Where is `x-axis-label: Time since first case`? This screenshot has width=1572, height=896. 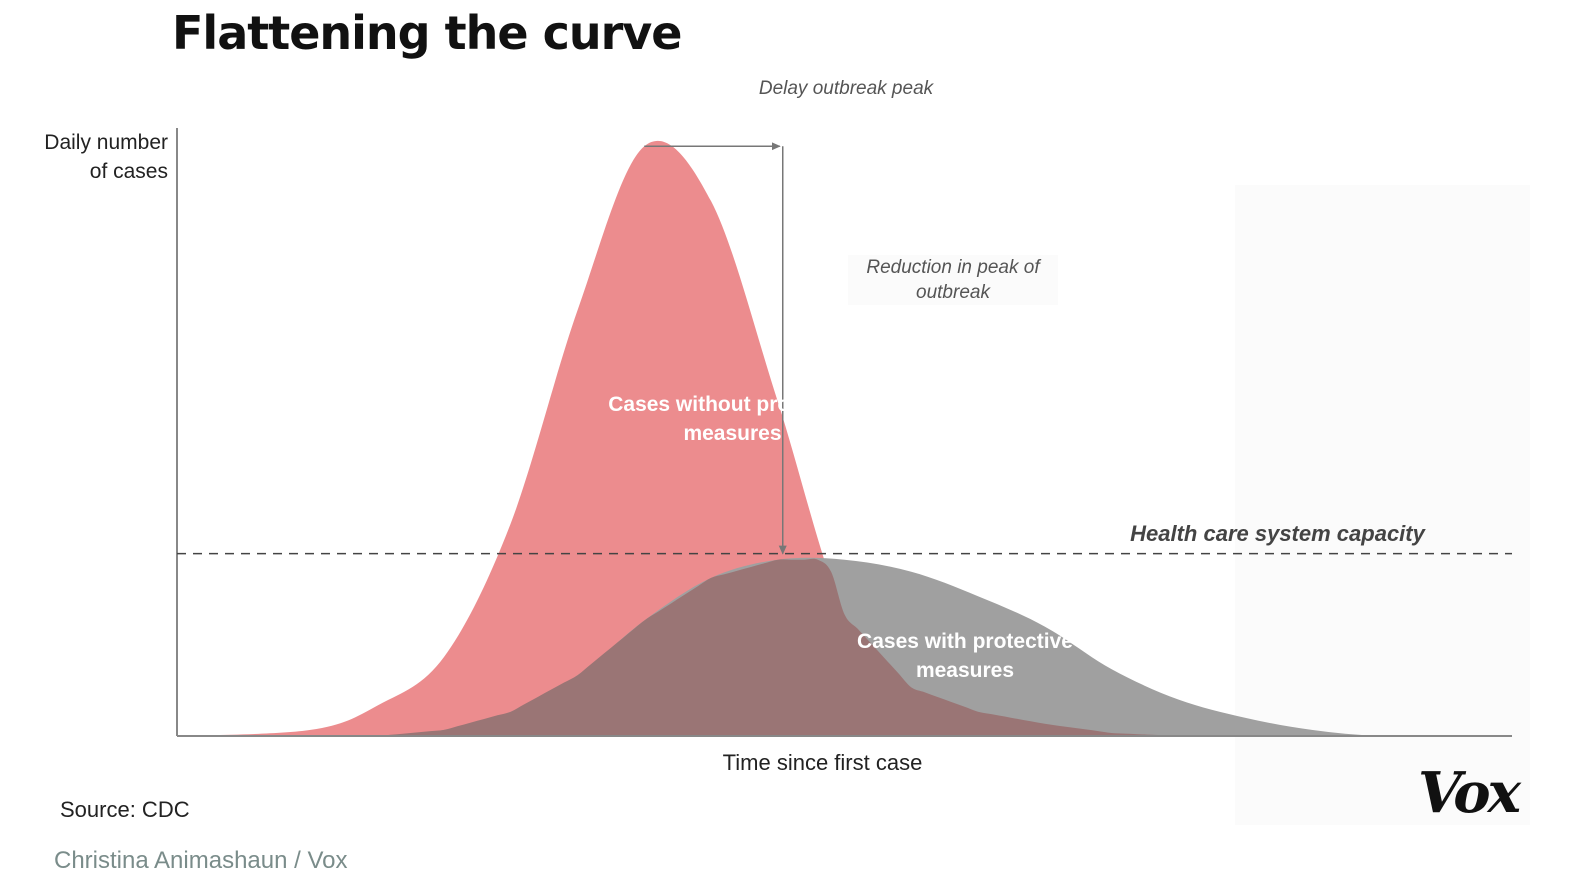 x-axis-label: Time since first case is located at coordinates (822, 762).